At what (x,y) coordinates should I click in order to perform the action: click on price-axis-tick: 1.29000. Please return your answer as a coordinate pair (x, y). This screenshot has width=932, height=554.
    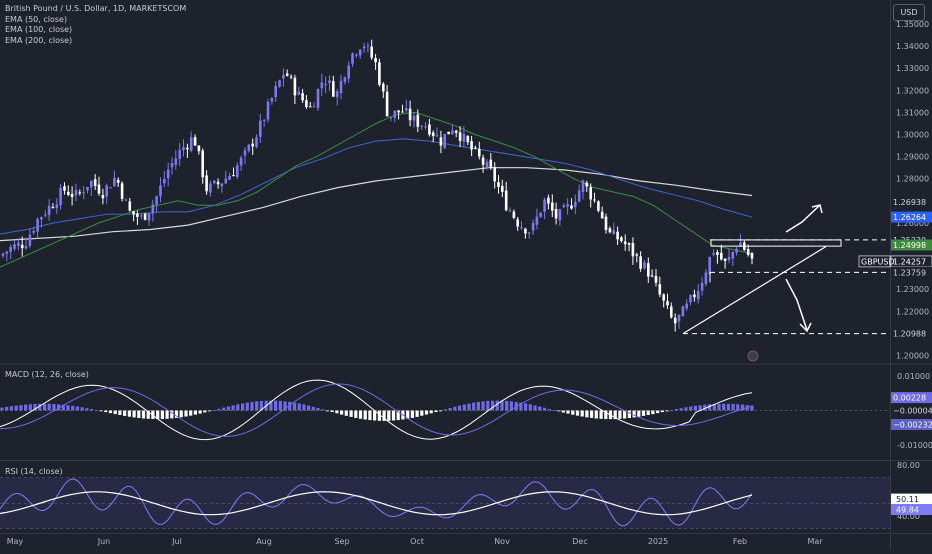
    Looking at the image, I should click on (912, 157).